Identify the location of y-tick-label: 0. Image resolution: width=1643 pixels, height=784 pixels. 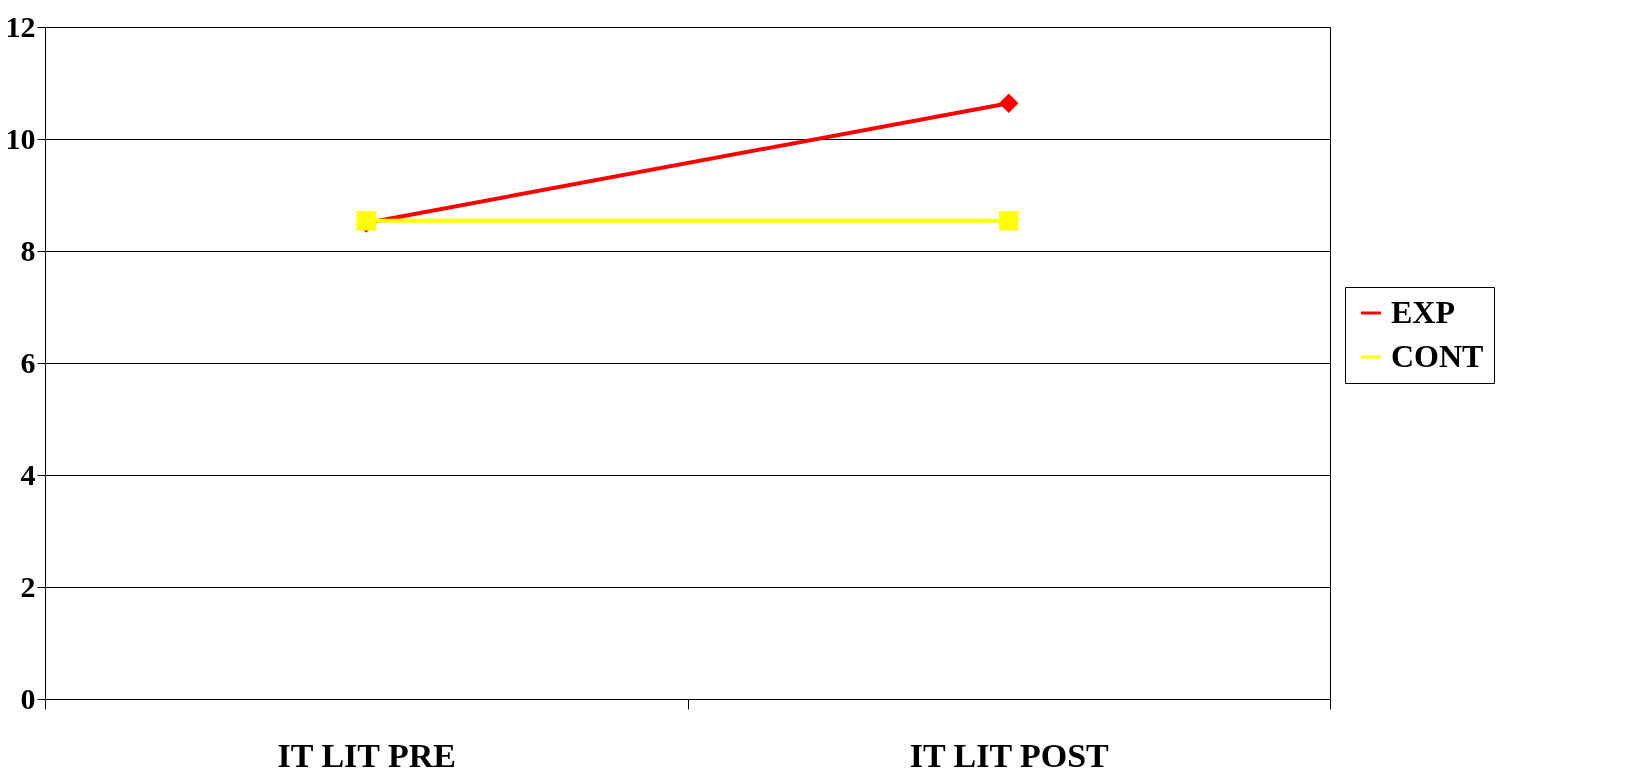
(28, 698).